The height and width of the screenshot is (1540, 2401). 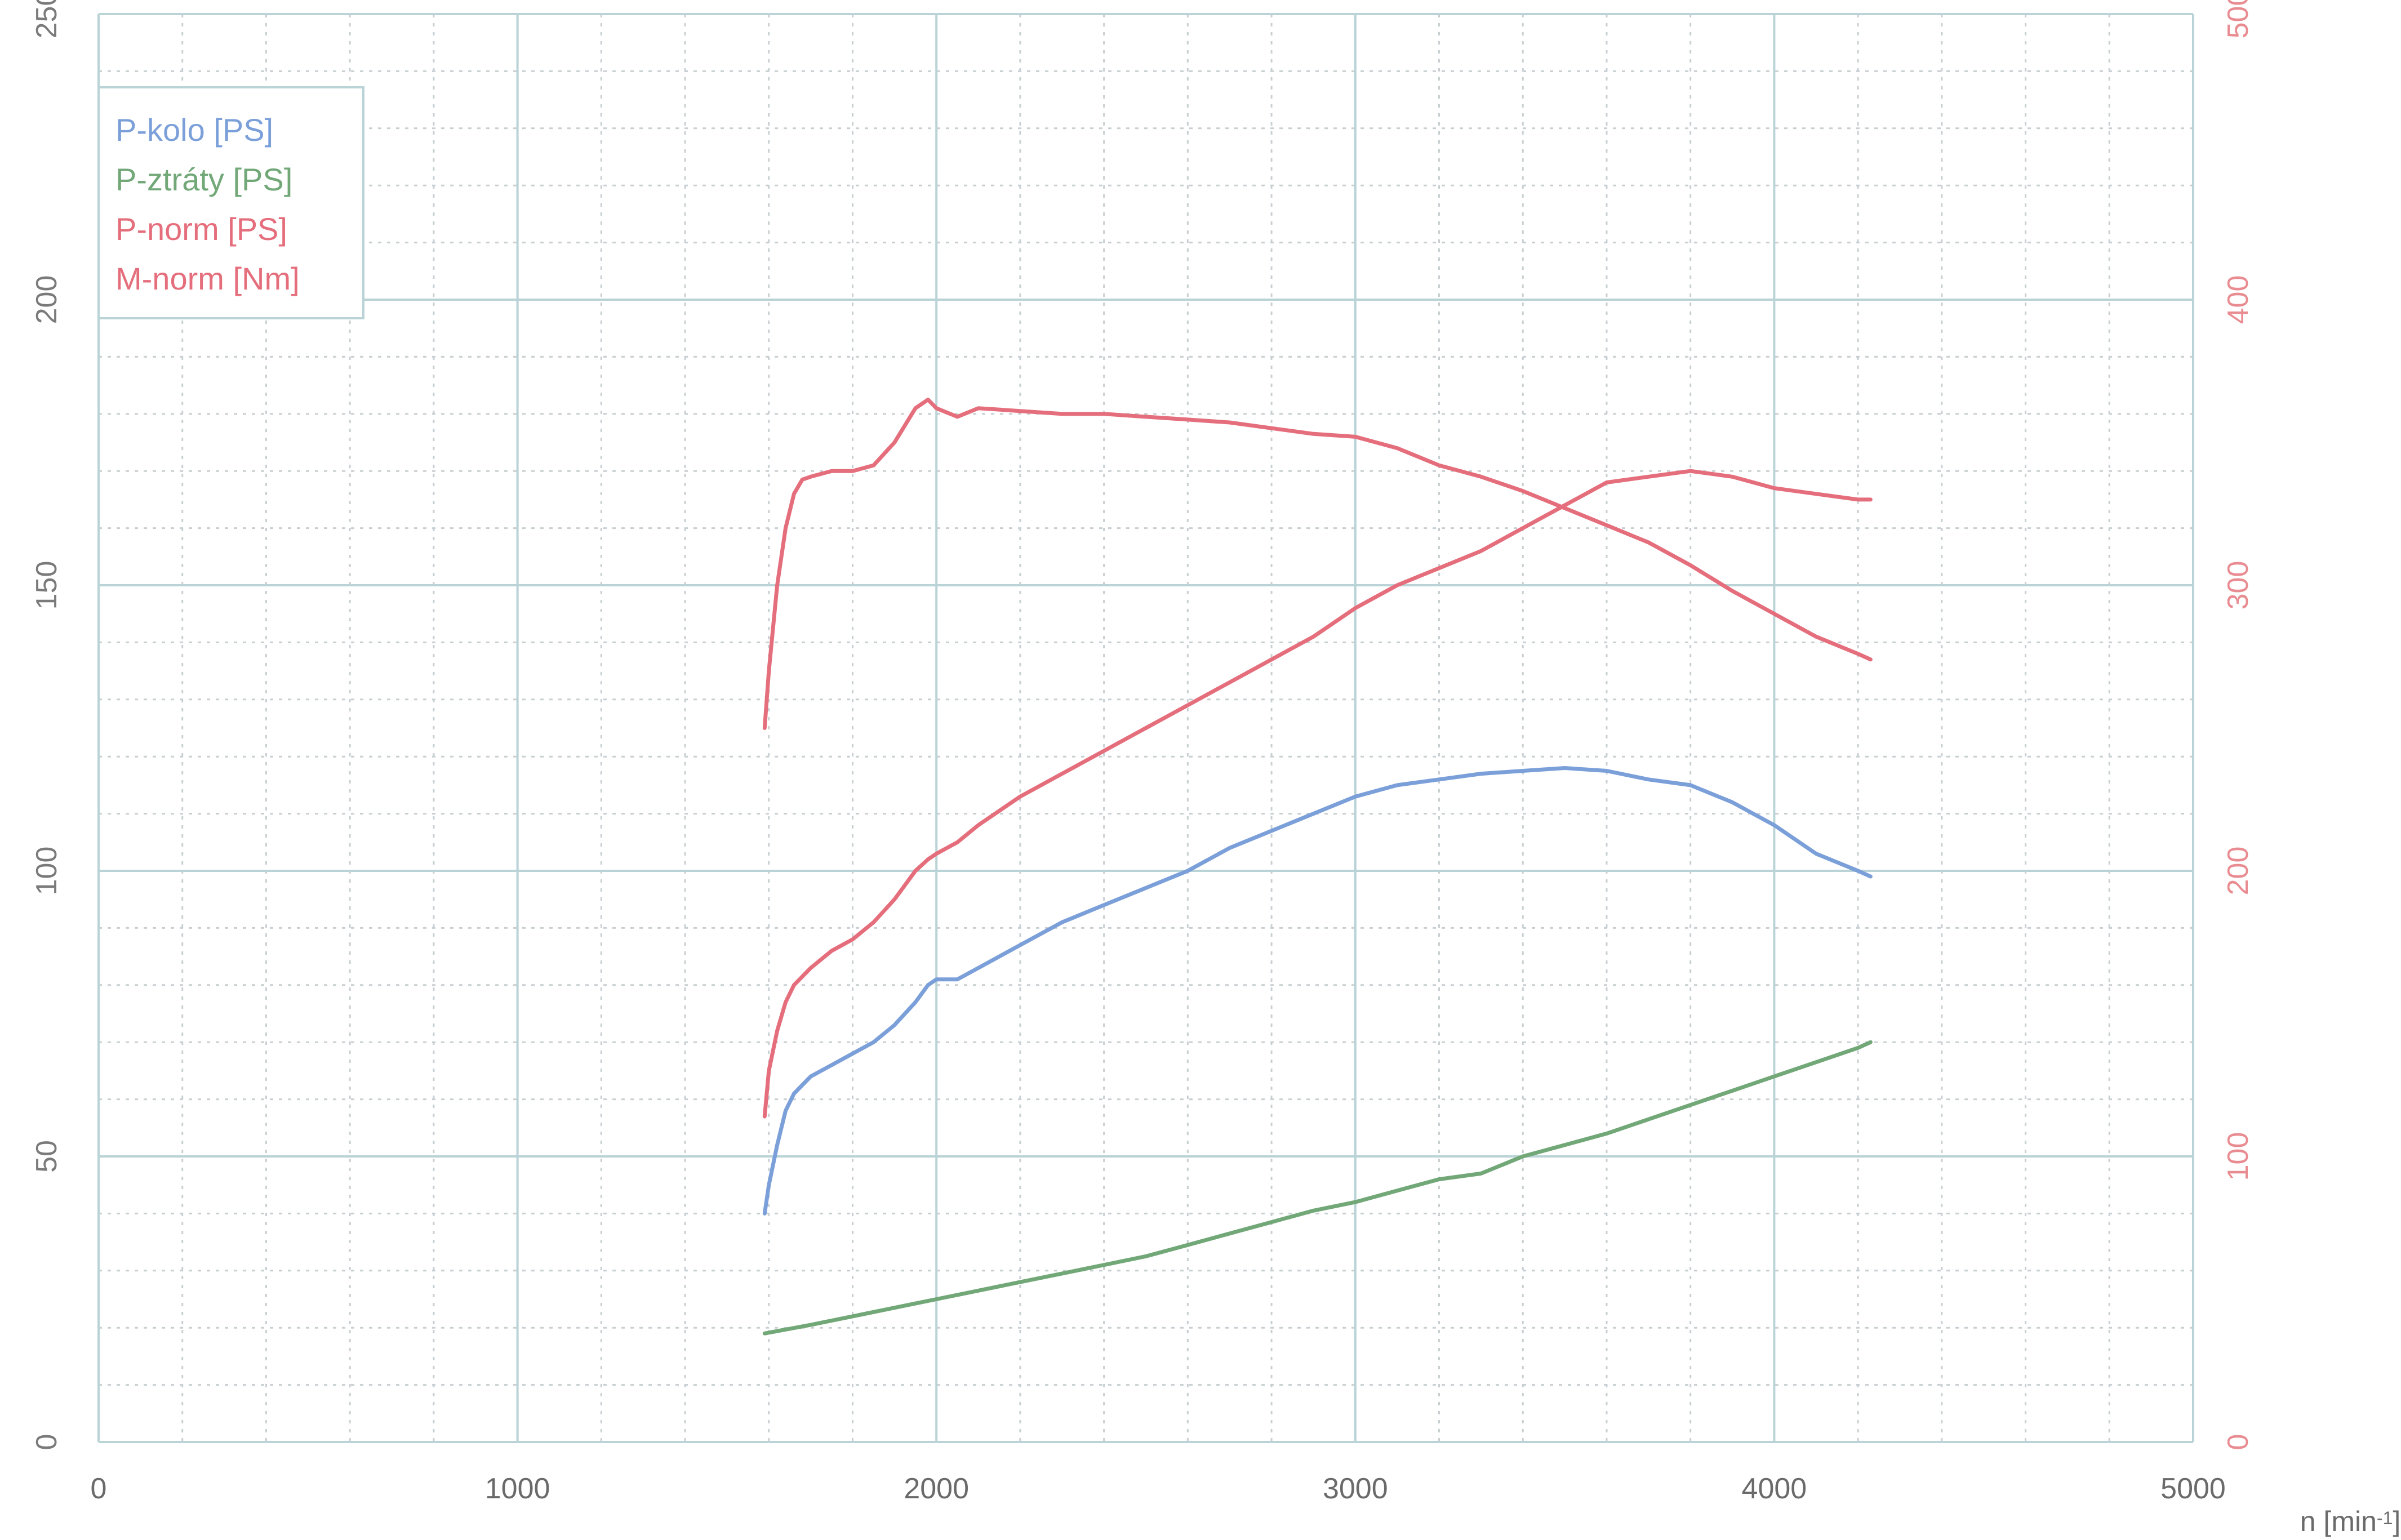 I want to click on y-right-tick-label: 100, so click(x=2238, y=1157).